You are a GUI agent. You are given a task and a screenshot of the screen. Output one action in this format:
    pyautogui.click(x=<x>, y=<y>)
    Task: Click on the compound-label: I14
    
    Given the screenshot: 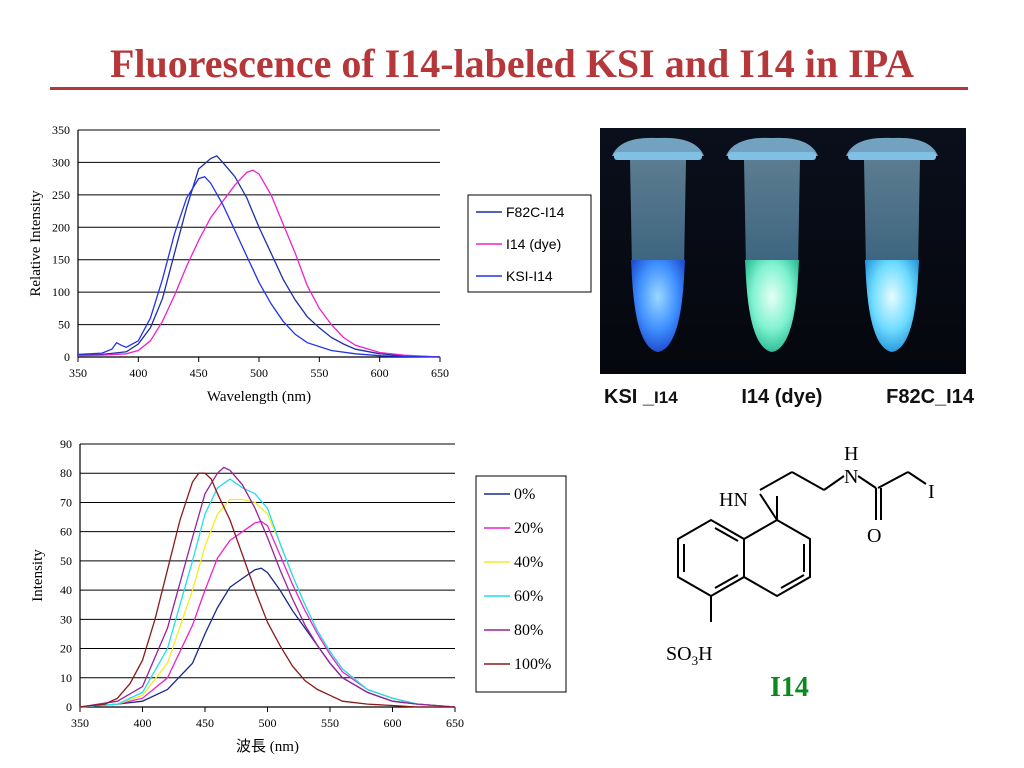 What is the action you would take?
    pyautogui.click(x=789, y=687)
    